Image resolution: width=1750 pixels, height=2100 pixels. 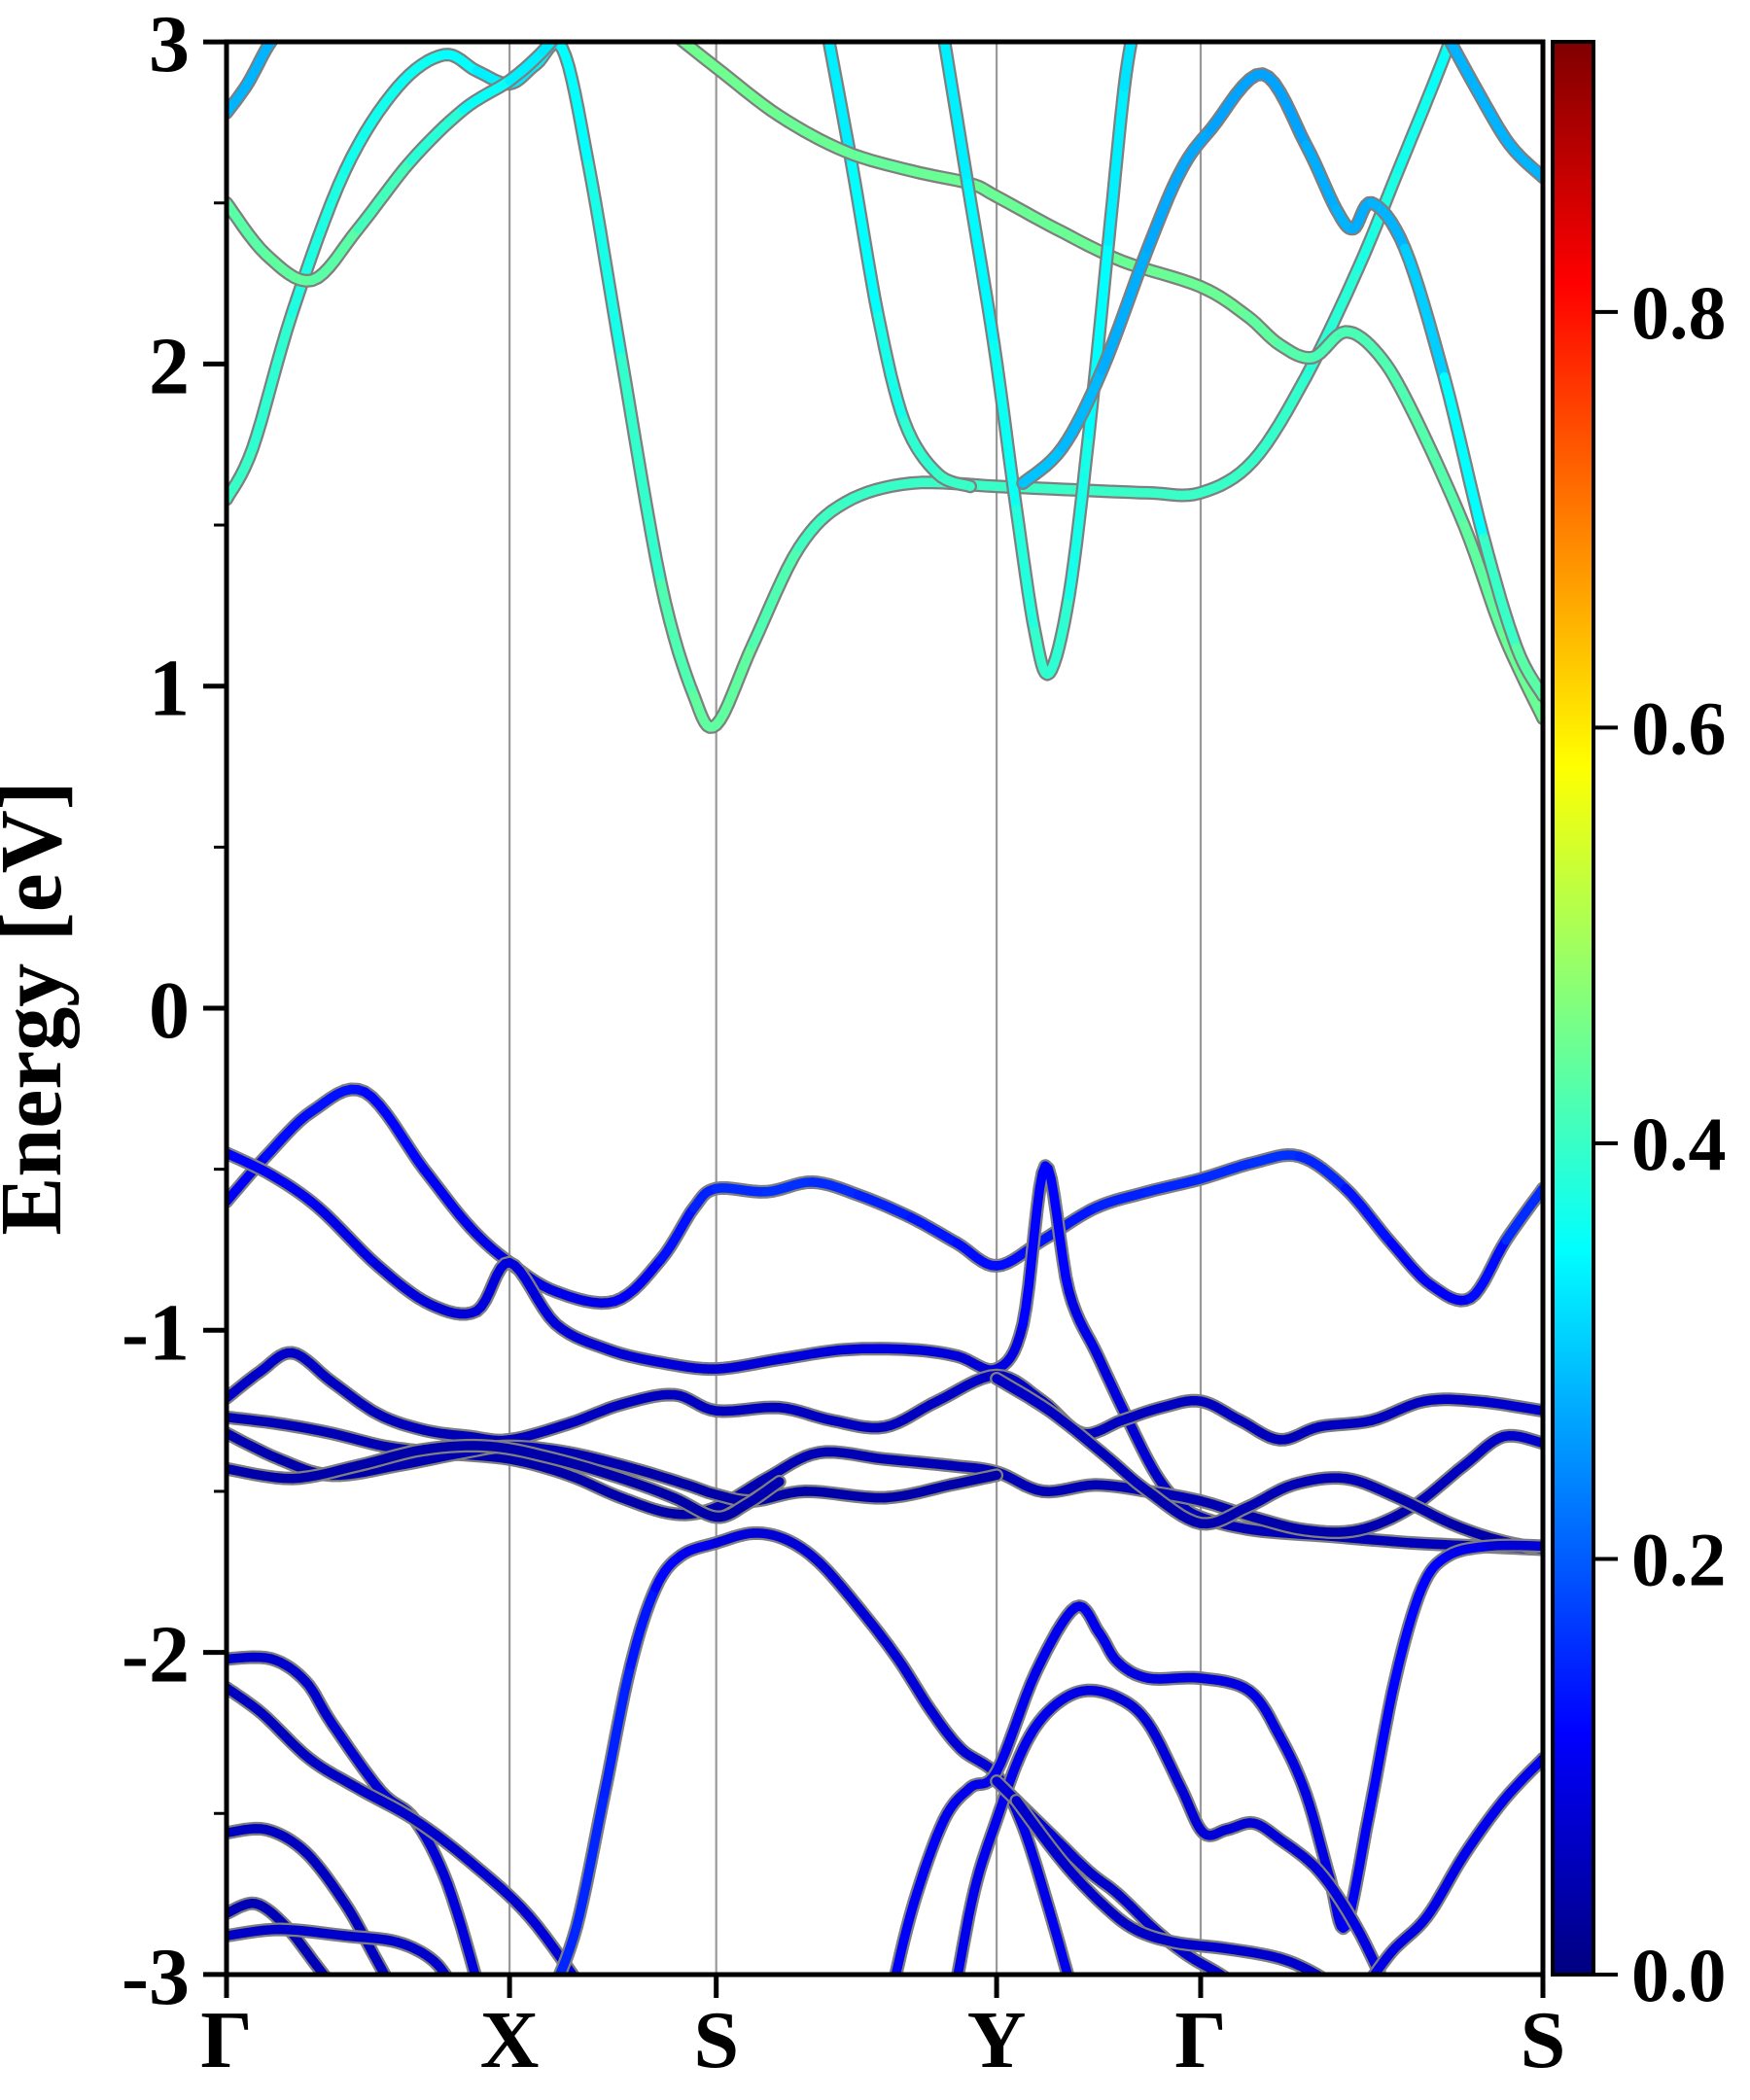 What do you see at coordinates (156, 1655) in the screenshot?
I see `y-tick-label--2: -2` at bounding box center [156, 1655].